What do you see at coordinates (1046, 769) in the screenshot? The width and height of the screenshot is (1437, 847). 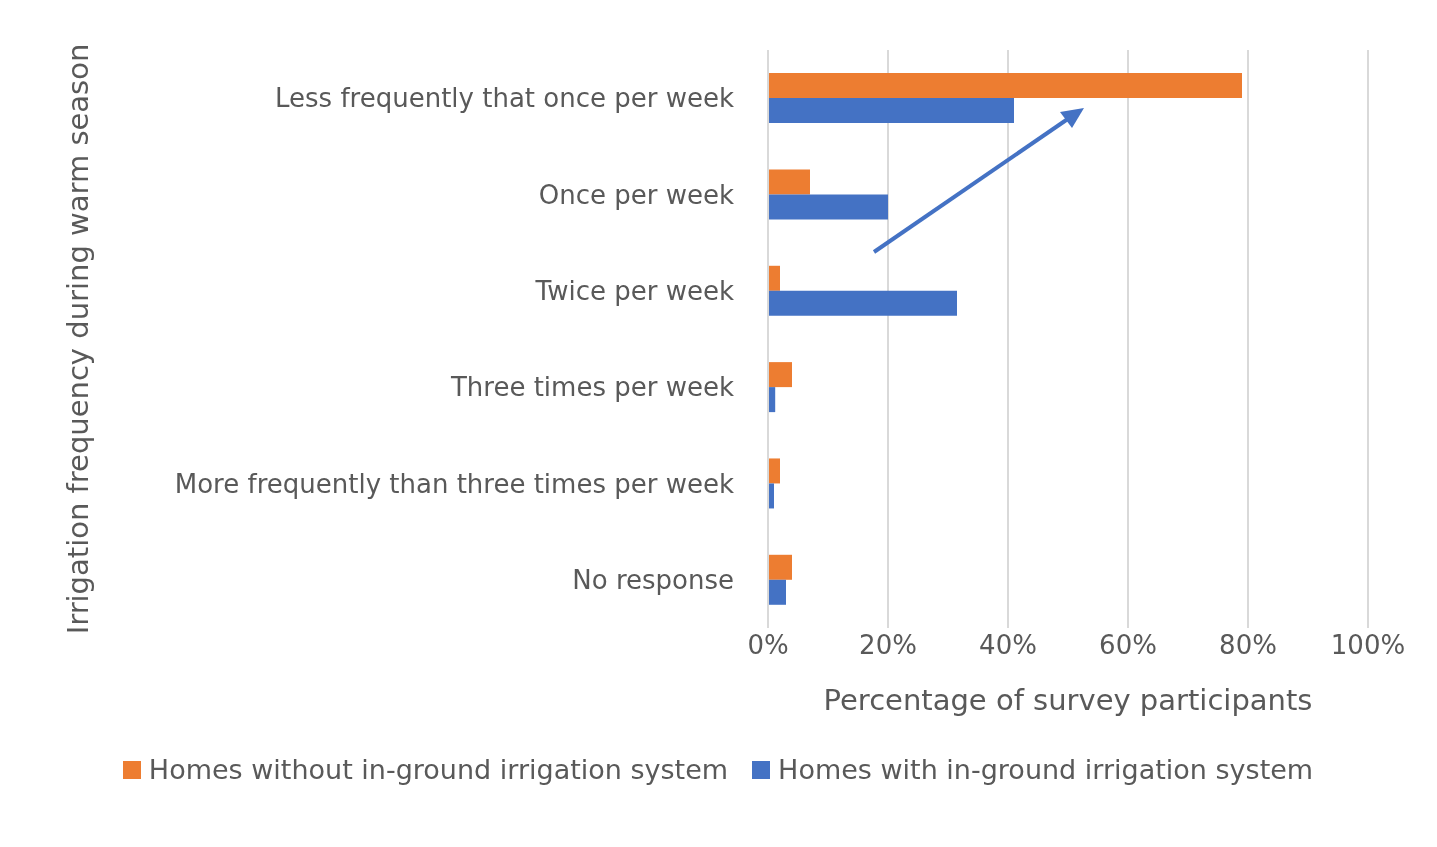 I see `legend-label: Homes with in-ground irrigation system` at bounding box center [1046, 769].